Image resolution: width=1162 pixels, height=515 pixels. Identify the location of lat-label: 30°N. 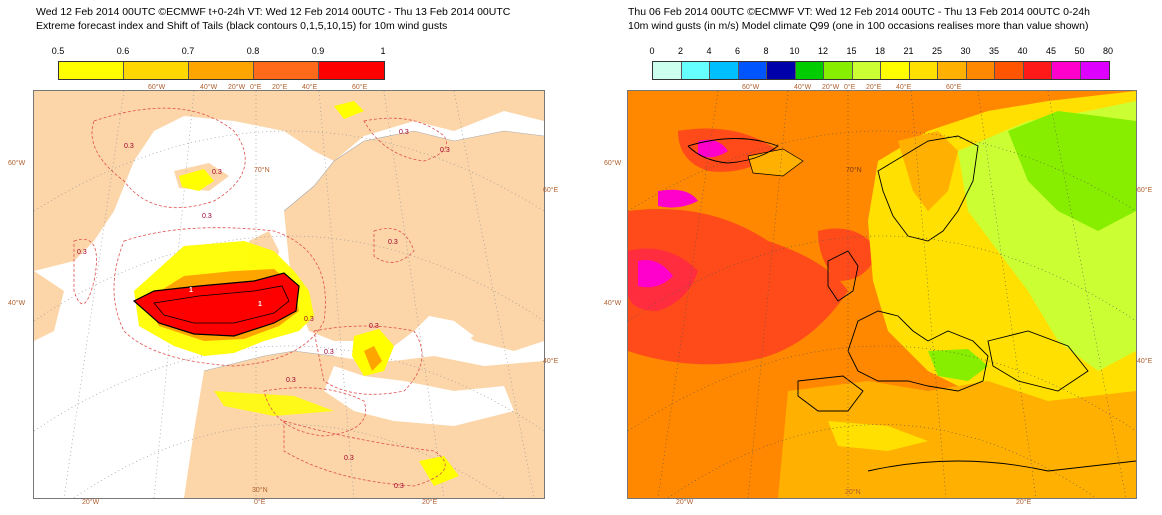
(260, 490).